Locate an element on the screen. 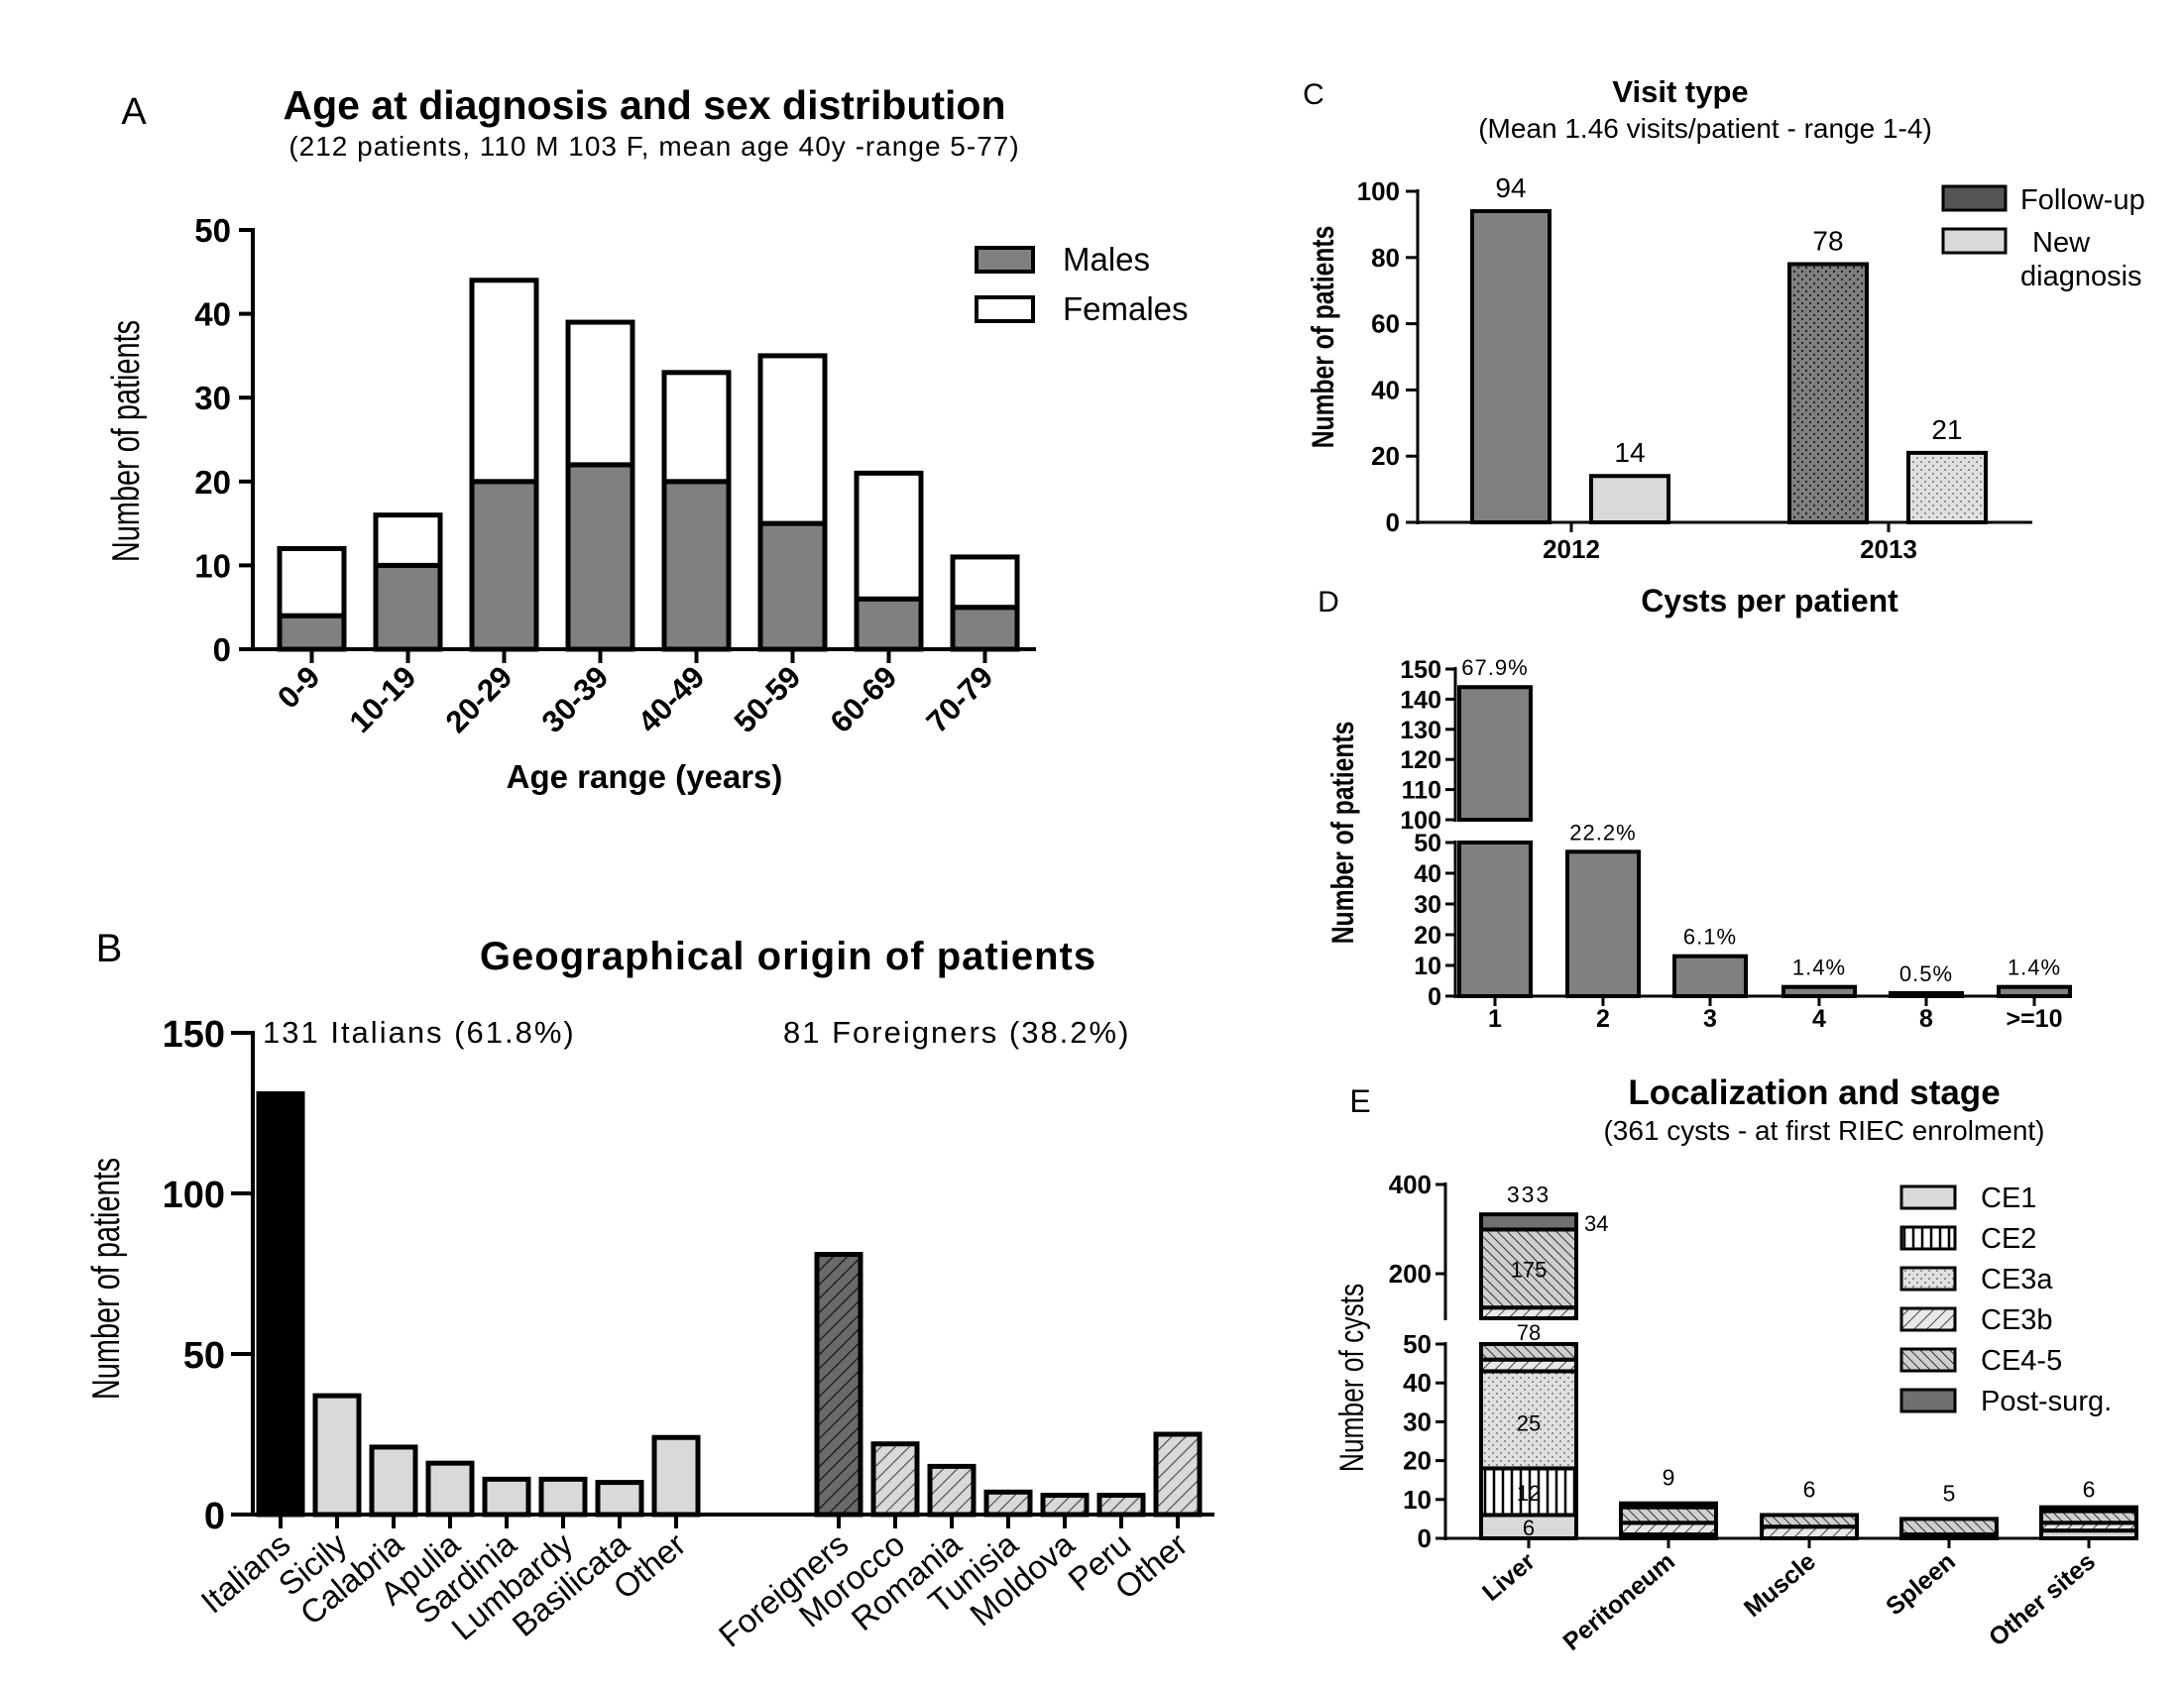 The height and width of the screenshot is (1688, 2184). data-label-new-diagnosis: 21 is located at coordinates (1946, 430).